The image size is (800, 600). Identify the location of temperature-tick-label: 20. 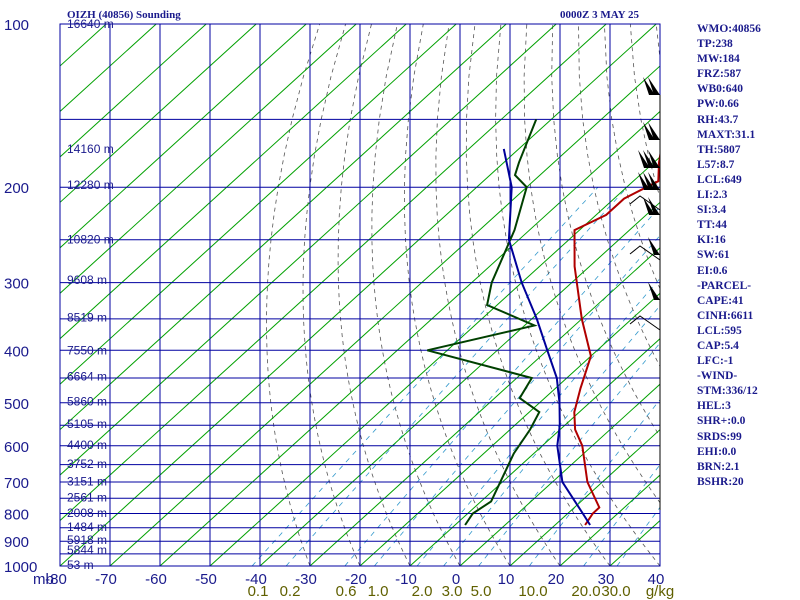
(556, 579).